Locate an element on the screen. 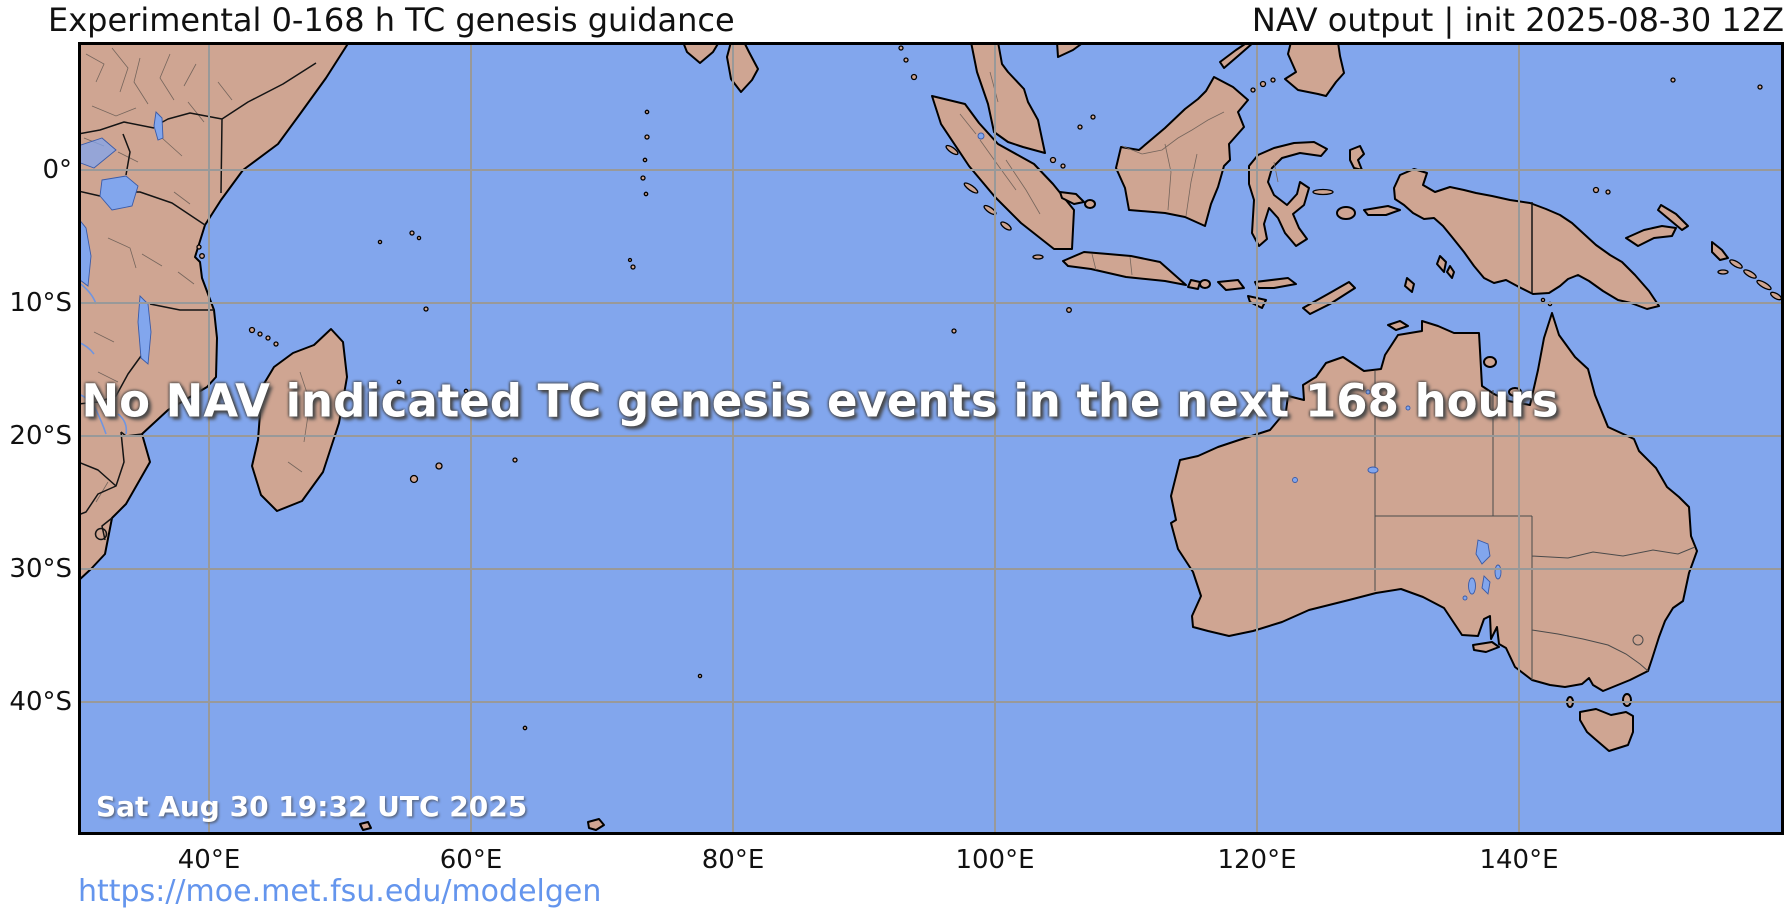 The height and width of the screenshot is (922, 1786). y-tick-40s: 40°S is located at coordinates (40, 702).